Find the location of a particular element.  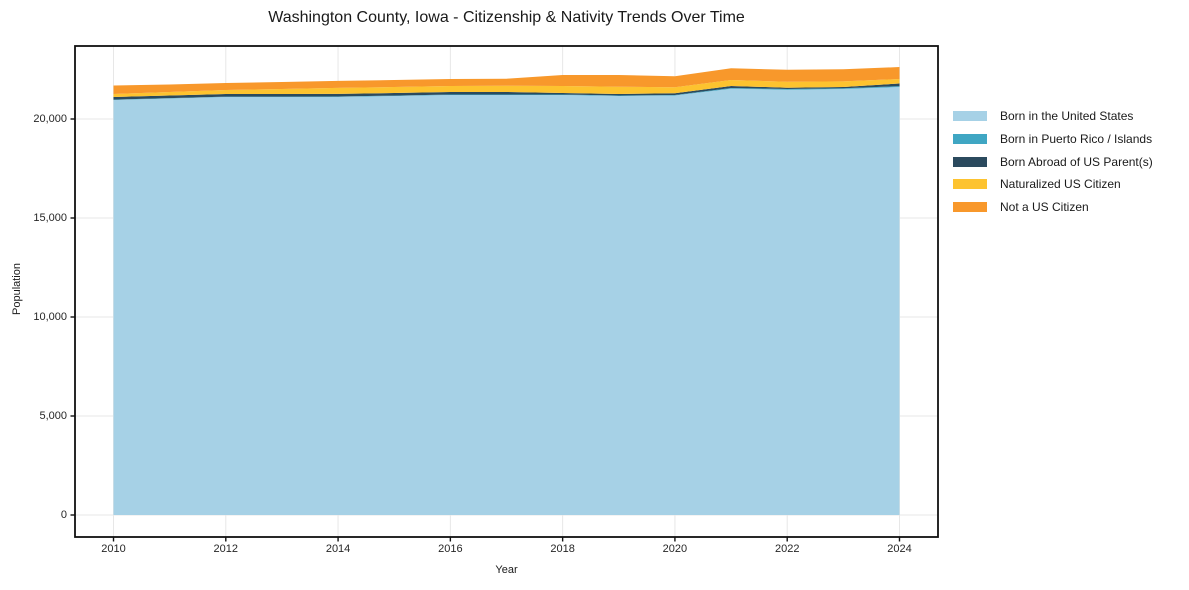

x-tick-label: 2012 is located at coordinates (226, 549).